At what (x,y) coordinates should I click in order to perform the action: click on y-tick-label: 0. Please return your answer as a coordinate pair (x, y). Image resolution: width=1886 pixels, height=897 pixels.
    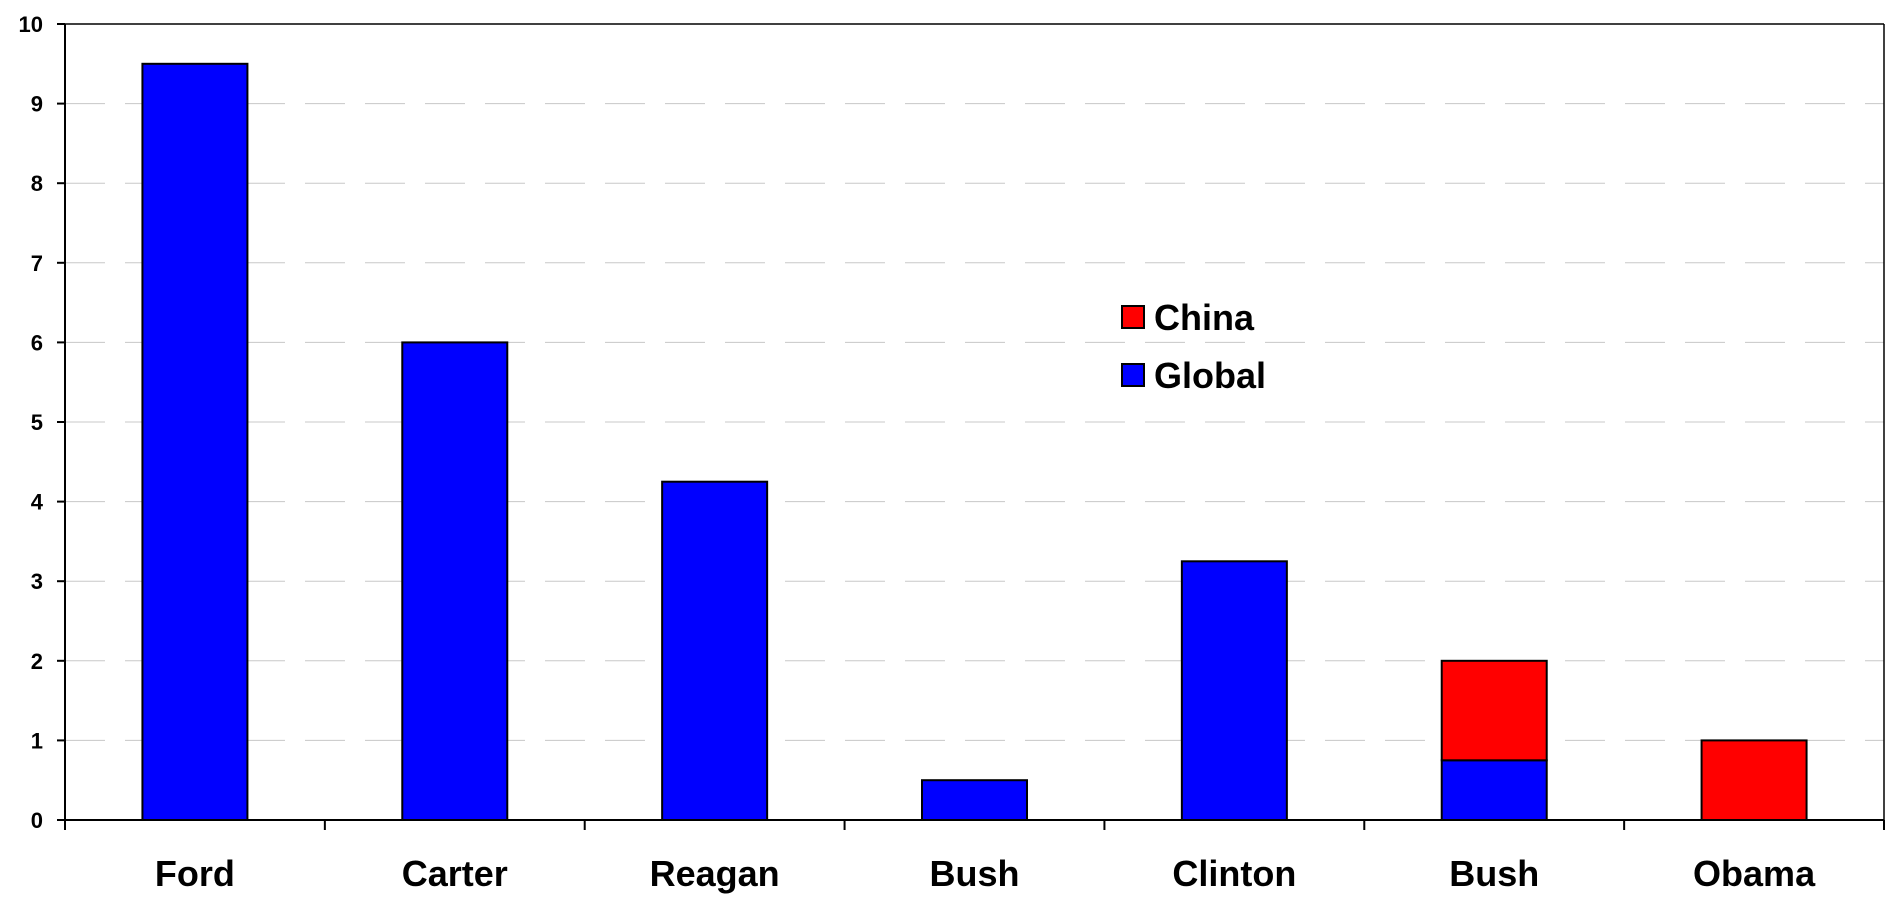
    Looking at the image, I should click on (37, 820).